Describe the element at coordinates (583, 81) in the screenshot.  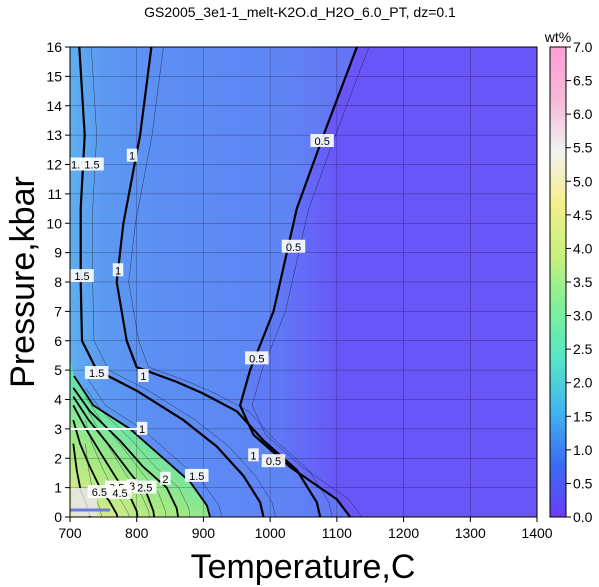
I see `colorbar-tick-label: 6.5` at that location.